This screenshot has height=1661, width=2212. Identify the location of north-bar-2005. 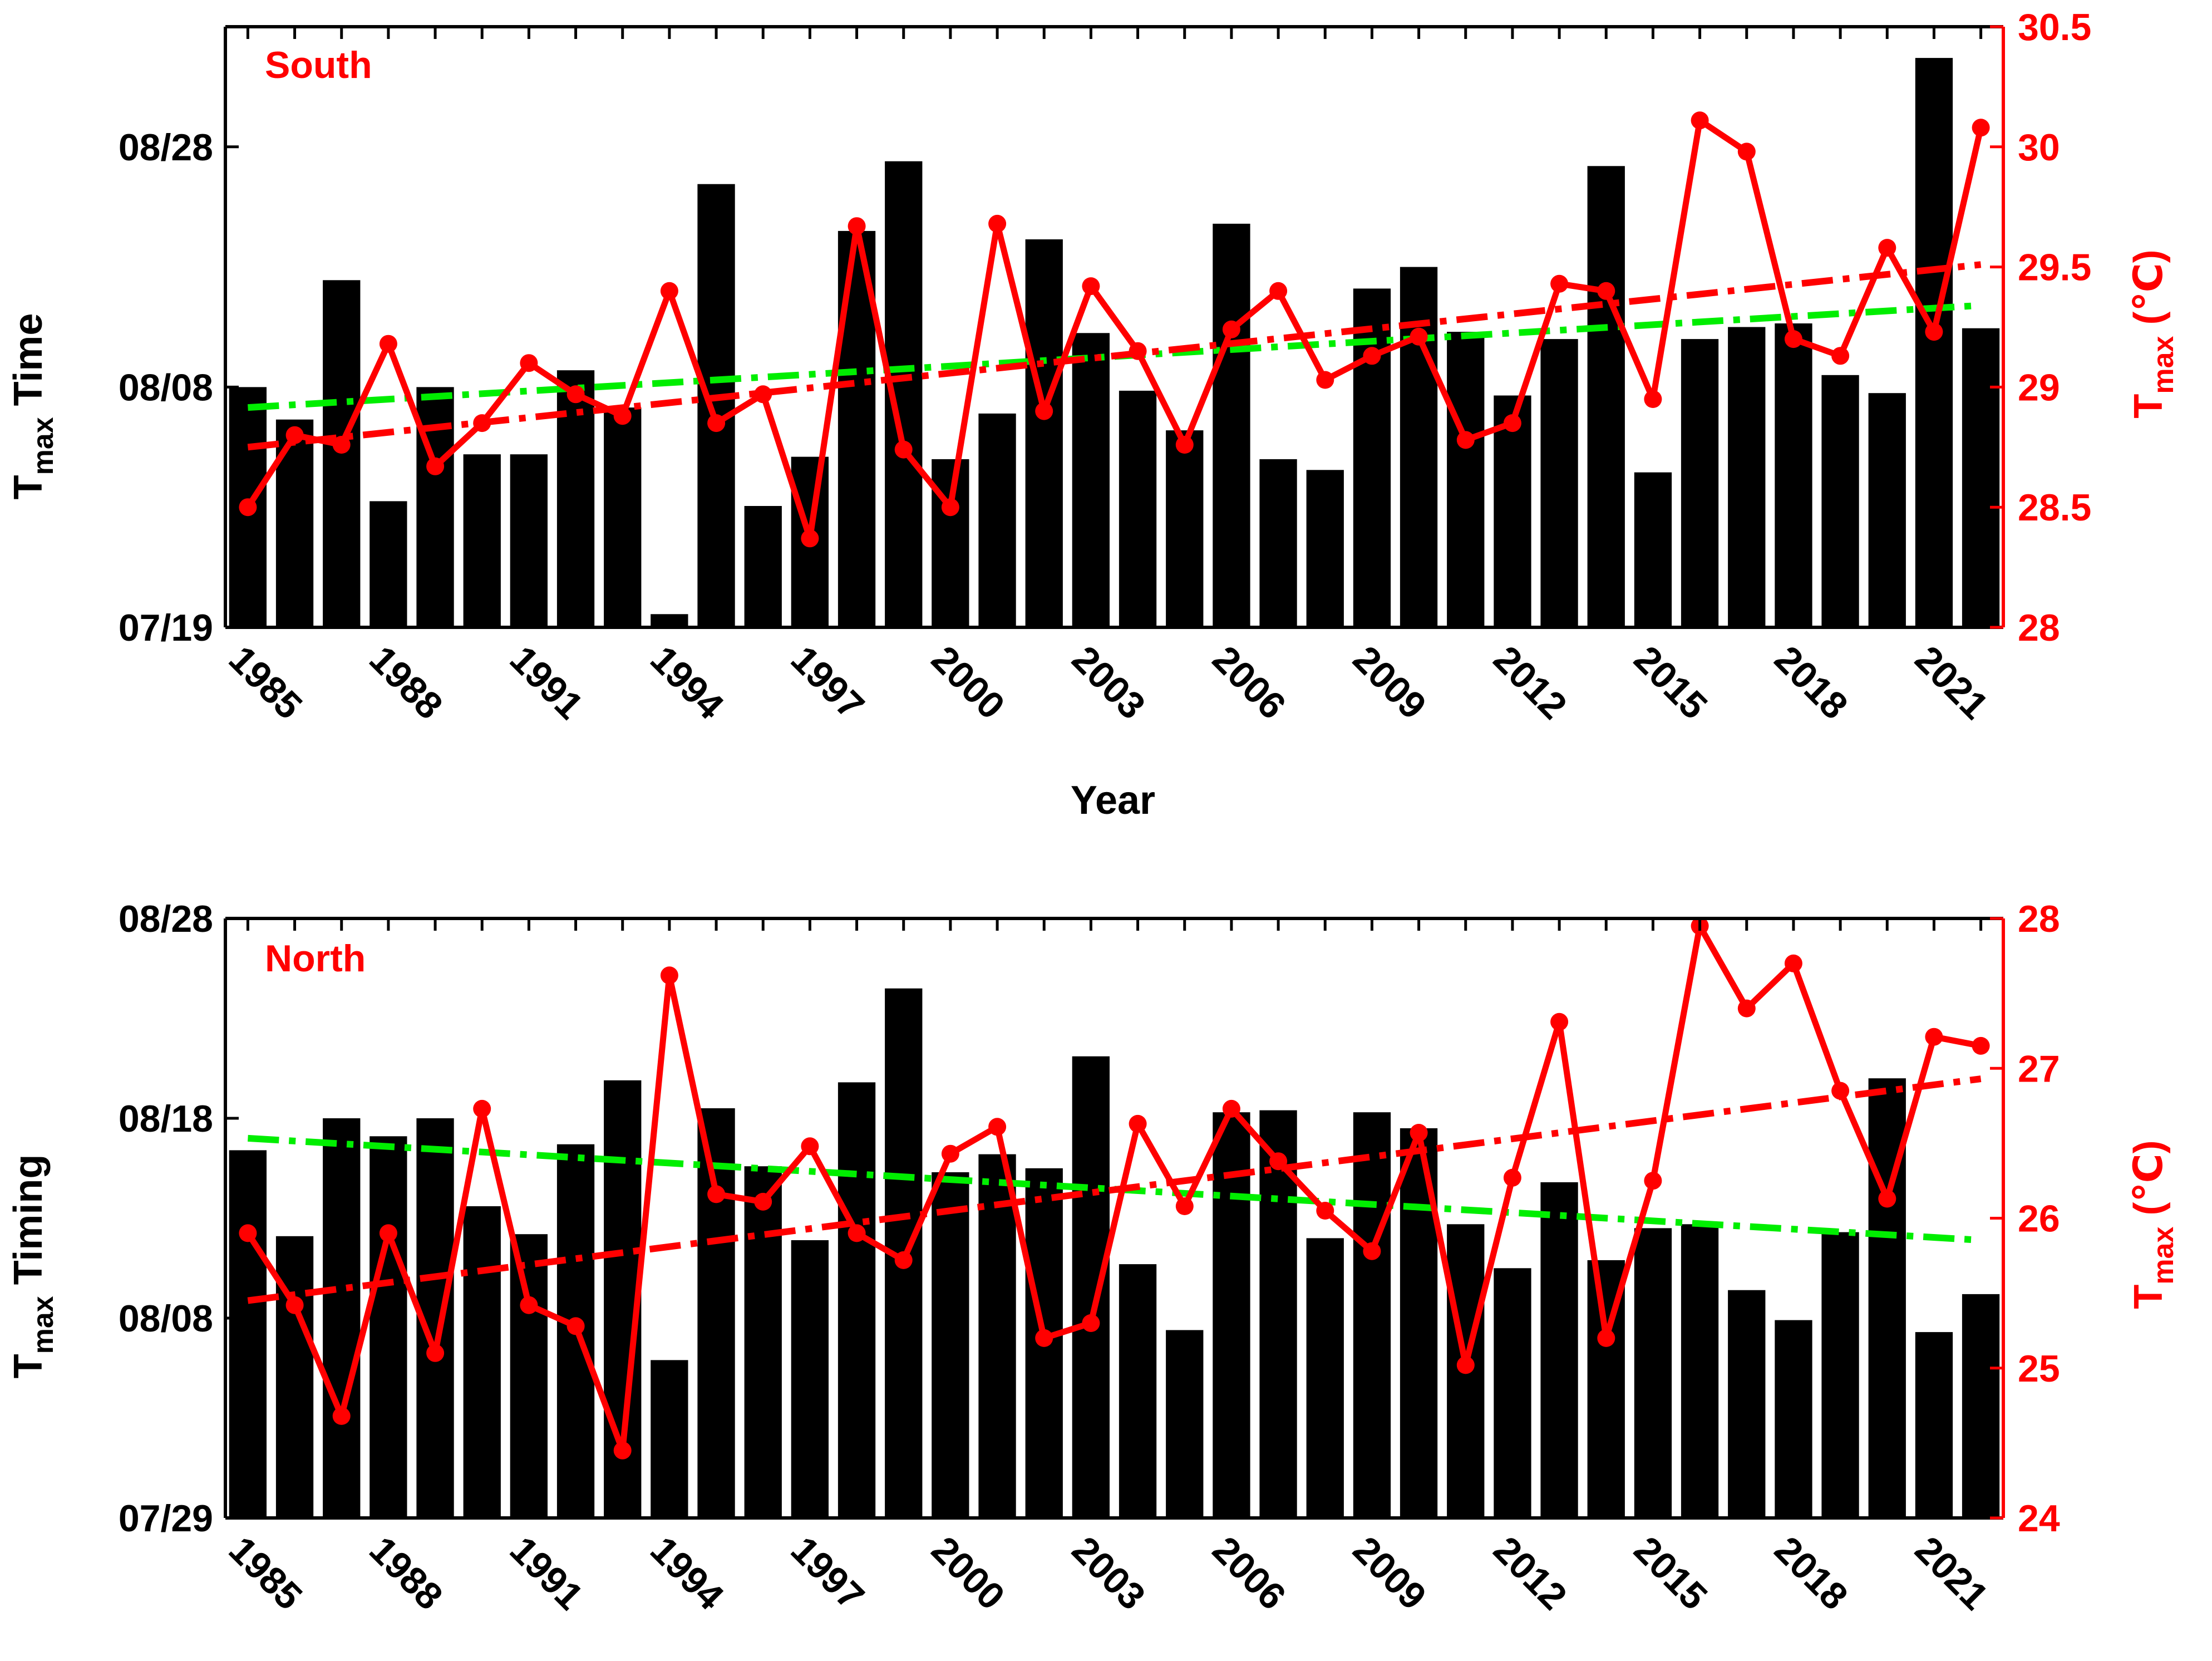
(1185, 1424).